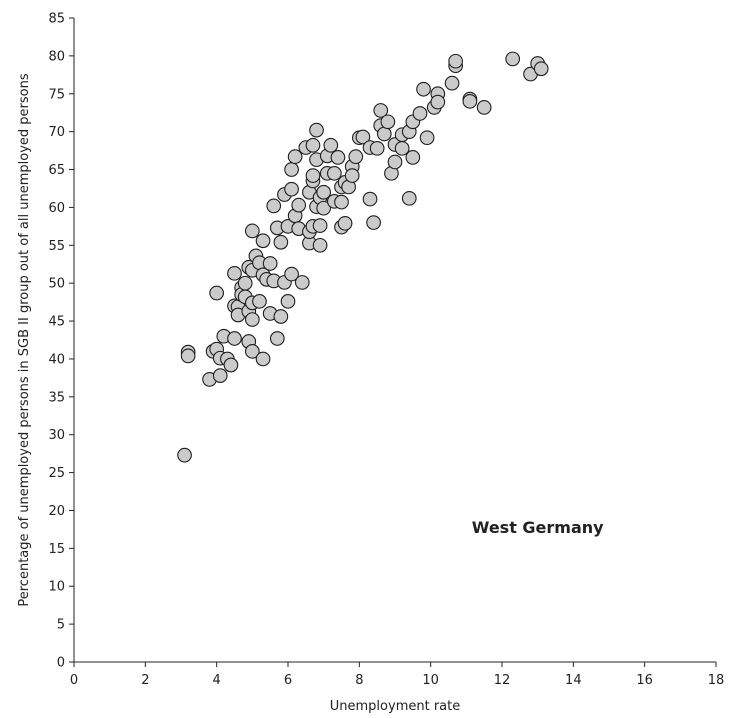  I want to click on y-tick-label: 70, so click(56, 132).